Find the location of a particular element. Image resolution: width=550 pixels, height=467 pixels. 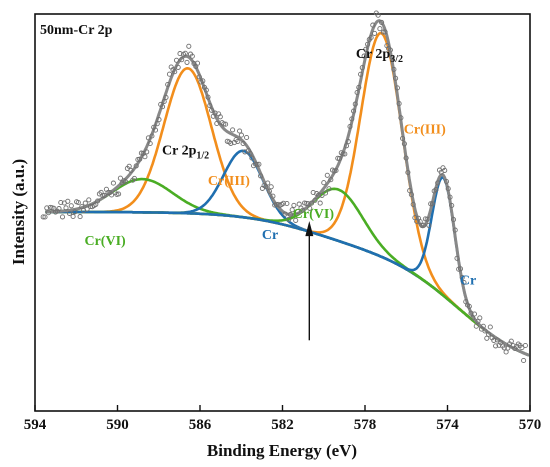

annotation-label: Cr is located at coordinates (468, 280).